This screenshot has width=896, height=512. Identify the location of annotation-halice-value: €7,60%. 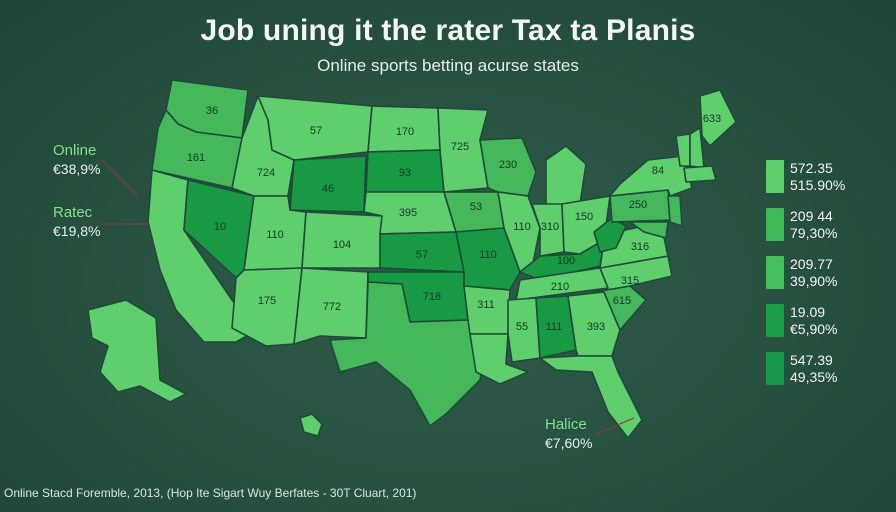
(569, 443).